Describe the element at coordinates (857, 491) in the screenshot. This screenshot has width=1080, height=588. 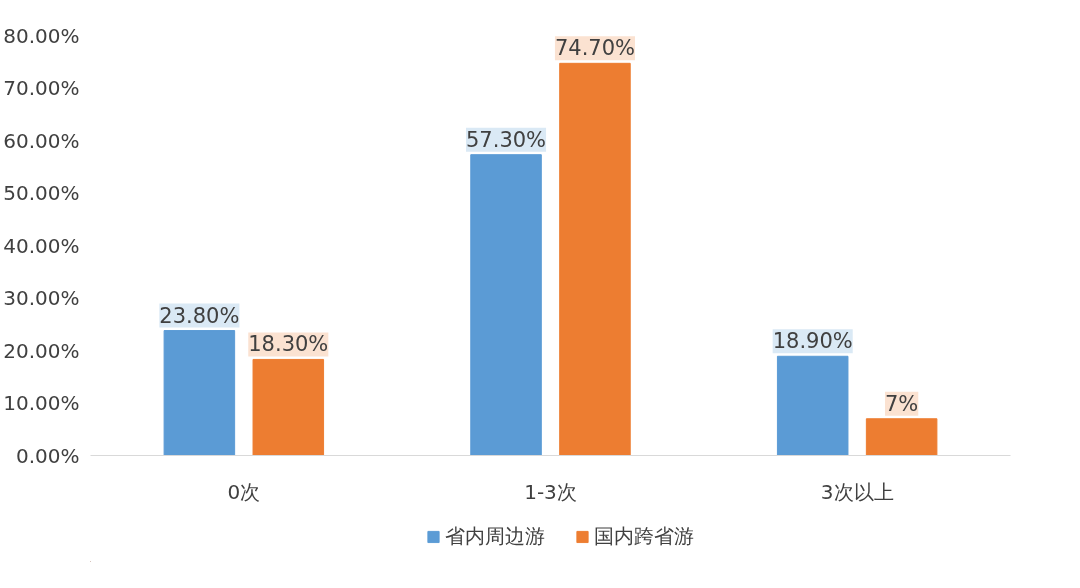
I see `x-tick-label: 3次以上` at that location.